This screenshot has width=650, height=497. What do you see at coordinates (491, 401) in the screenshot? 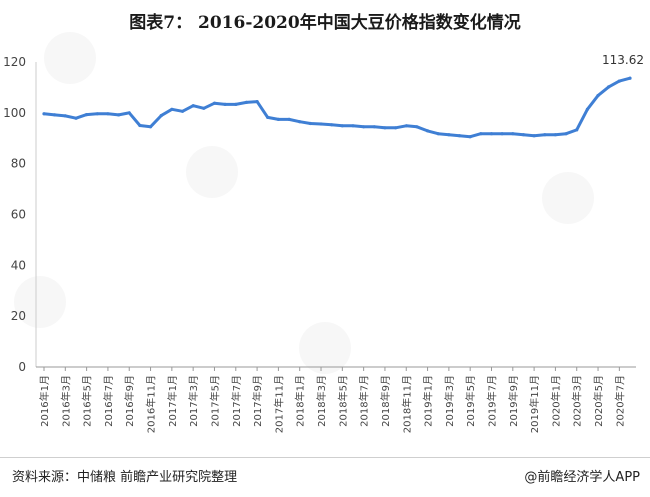
I see `x-tick-label: 2019年7月` at bounding box center [491, 401].